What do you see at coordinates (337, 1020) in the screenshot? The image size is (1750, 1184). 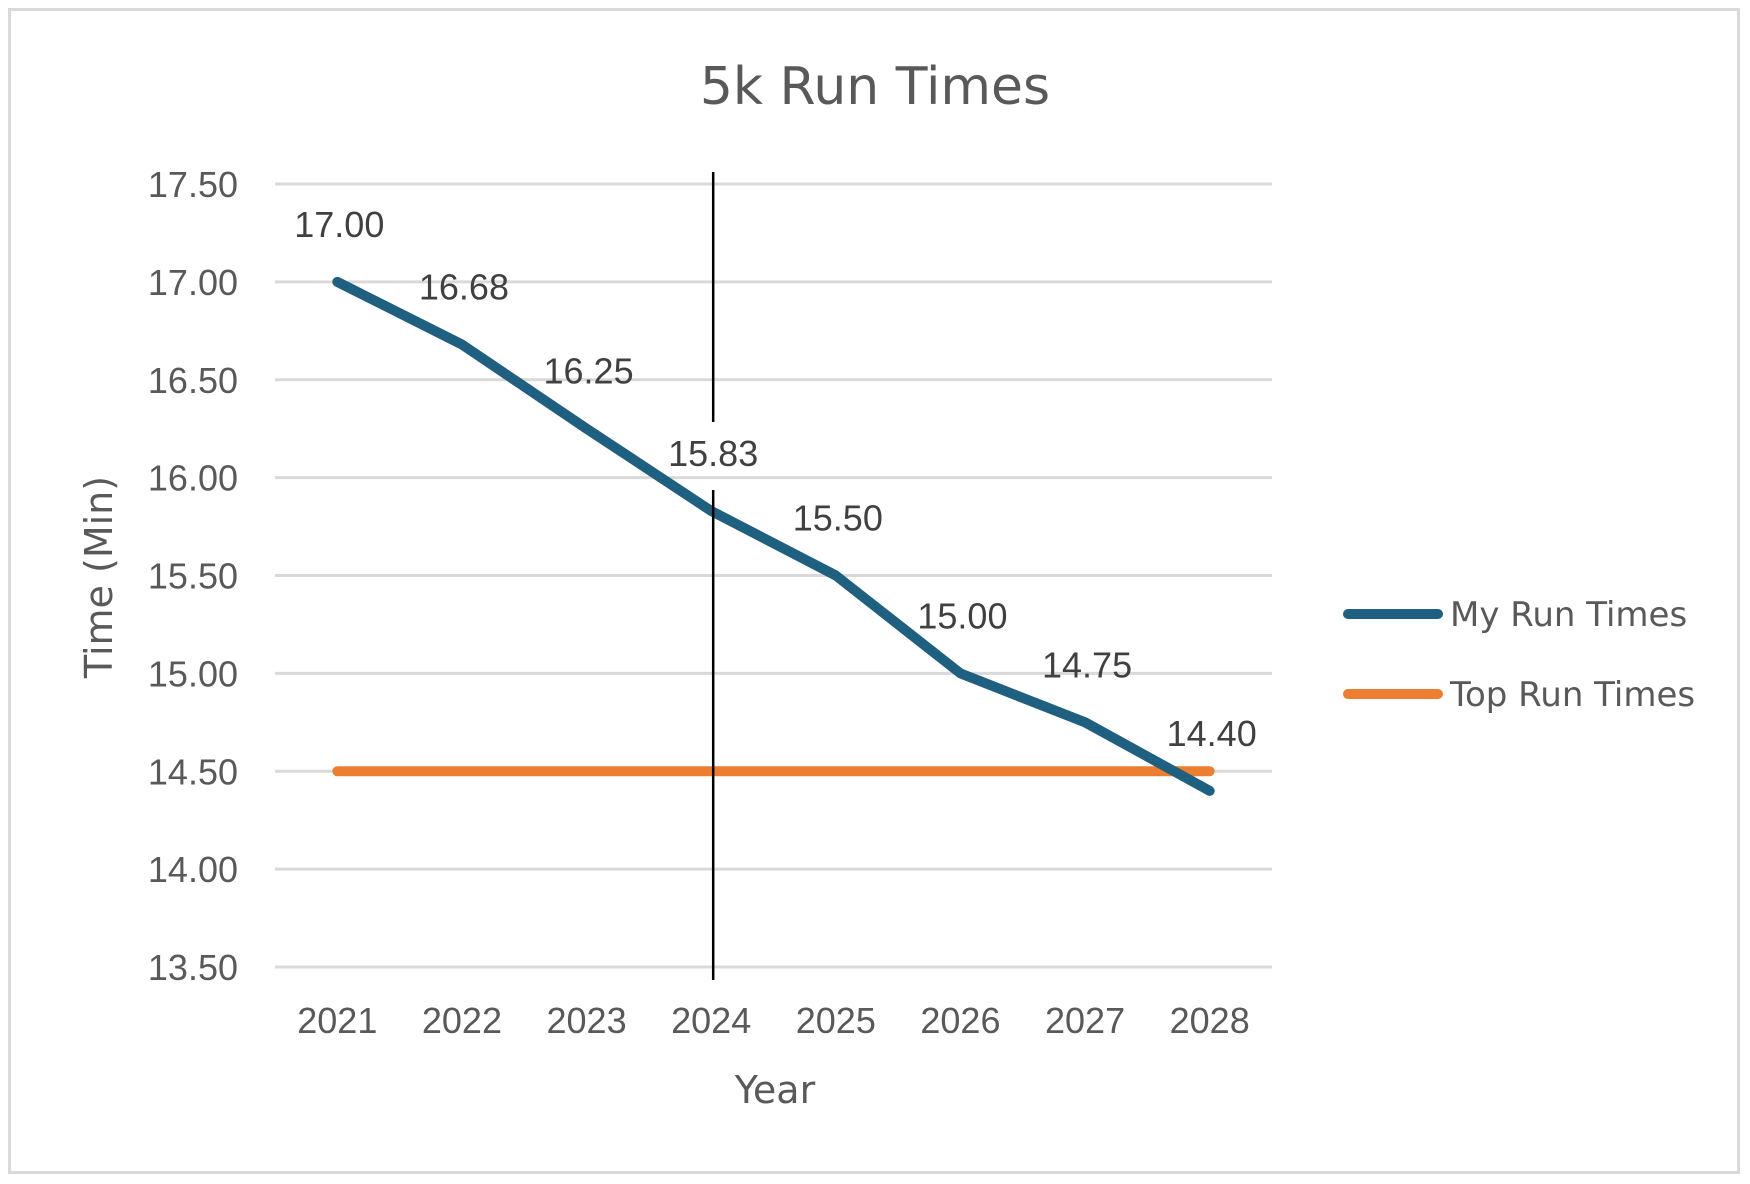 I see `x-tick-label: 2021` at bounding box center [337, 1020].